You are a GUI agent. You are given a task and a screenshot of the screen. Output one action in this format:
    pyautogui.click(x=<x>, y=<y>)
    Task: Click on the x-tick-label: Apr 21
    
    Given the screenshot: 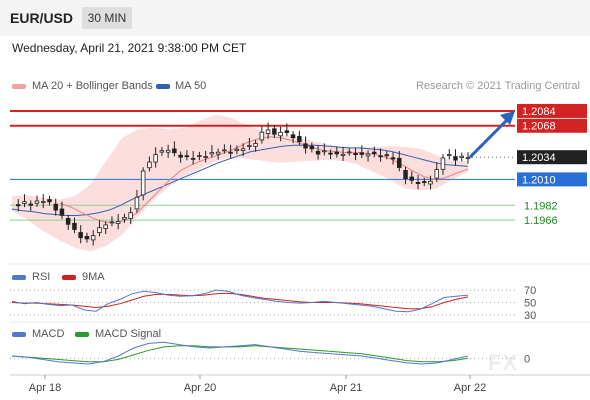 What is the action you would take?
    pyautogui.click(x=346, y=388)
    